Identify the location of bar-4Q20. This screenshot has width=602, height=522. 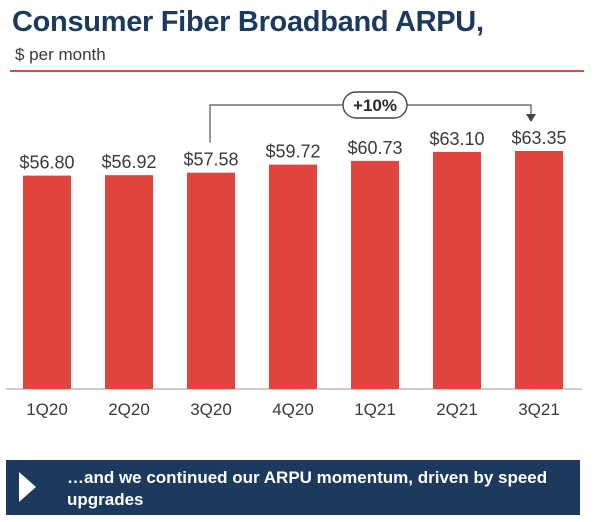
(293, 276).